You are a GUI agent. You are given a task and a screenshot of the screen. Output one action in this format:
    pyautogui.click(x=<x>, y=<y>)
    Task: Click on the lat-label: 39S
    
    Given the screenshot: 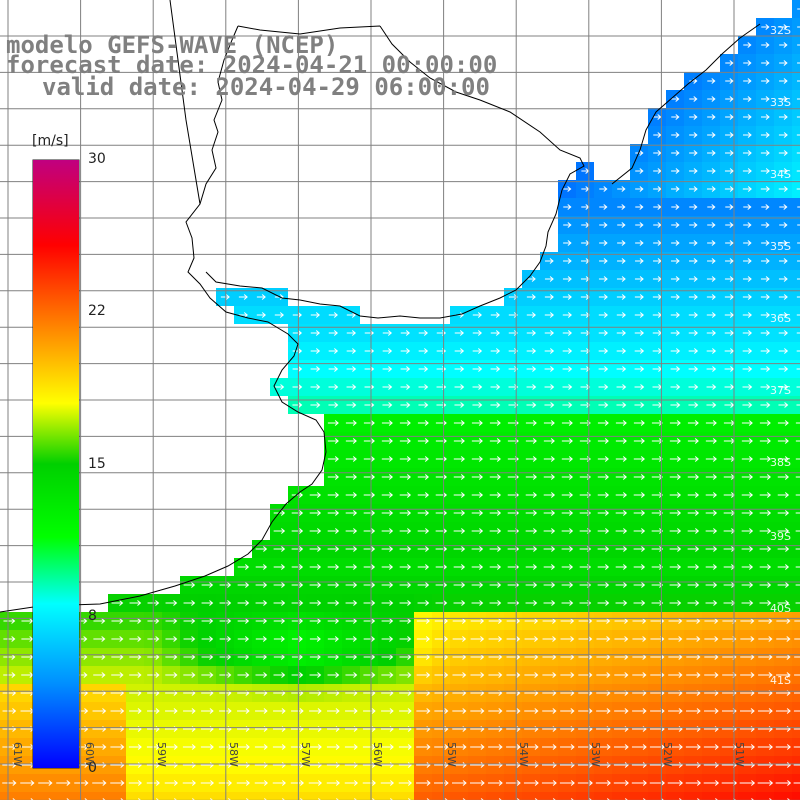 What is the action you would take?
    pyautogui.click(x=780, y=536)
    